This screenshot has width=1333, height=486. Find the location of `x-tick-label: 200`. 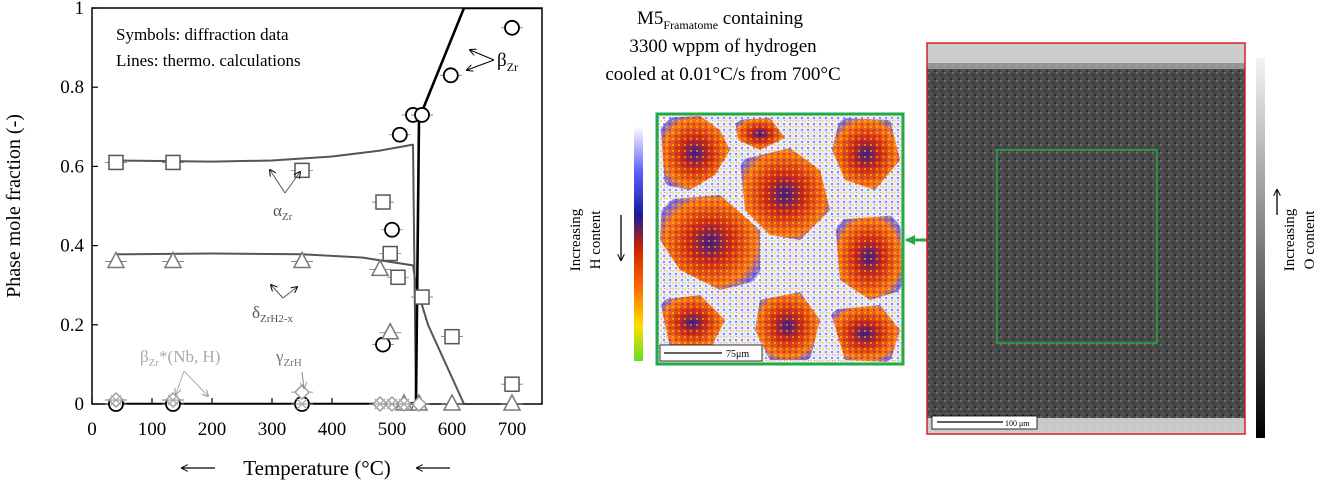

x-tick-label: 200 is located at coordinates (212, 429).